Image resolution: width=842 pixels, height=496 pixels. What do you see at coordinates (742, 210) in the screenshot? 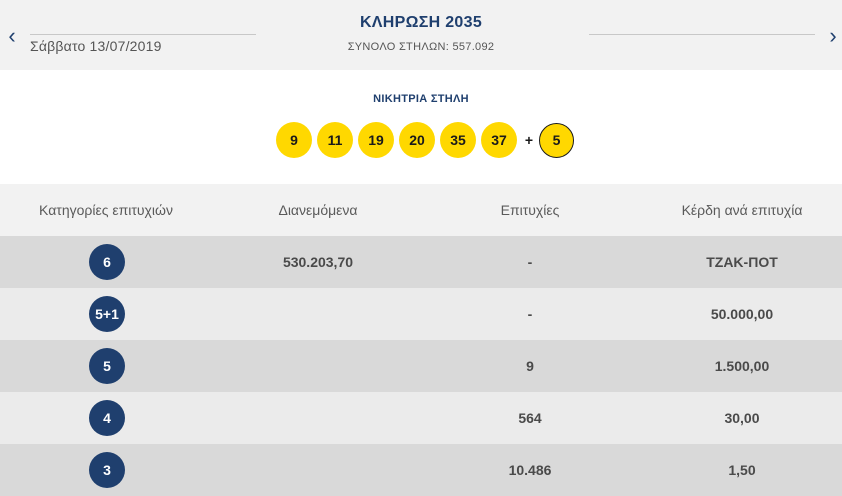
I see `header-prize-per-winner: Κέρδη ανά επιτυχία` at bounding box center [742, 210].